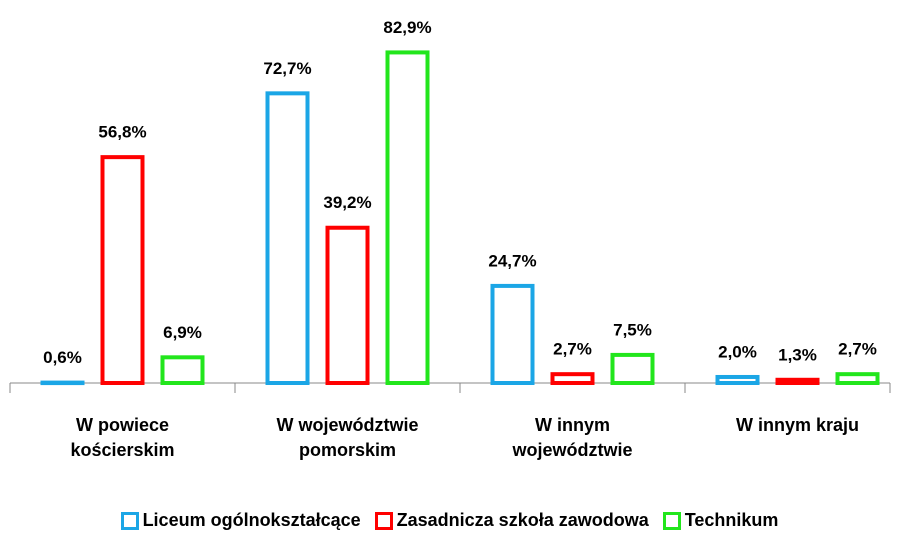 The height and width of the screenshot is (539, 899). I want to click on x-tick-label: W innym kraju, so click(797, 425).